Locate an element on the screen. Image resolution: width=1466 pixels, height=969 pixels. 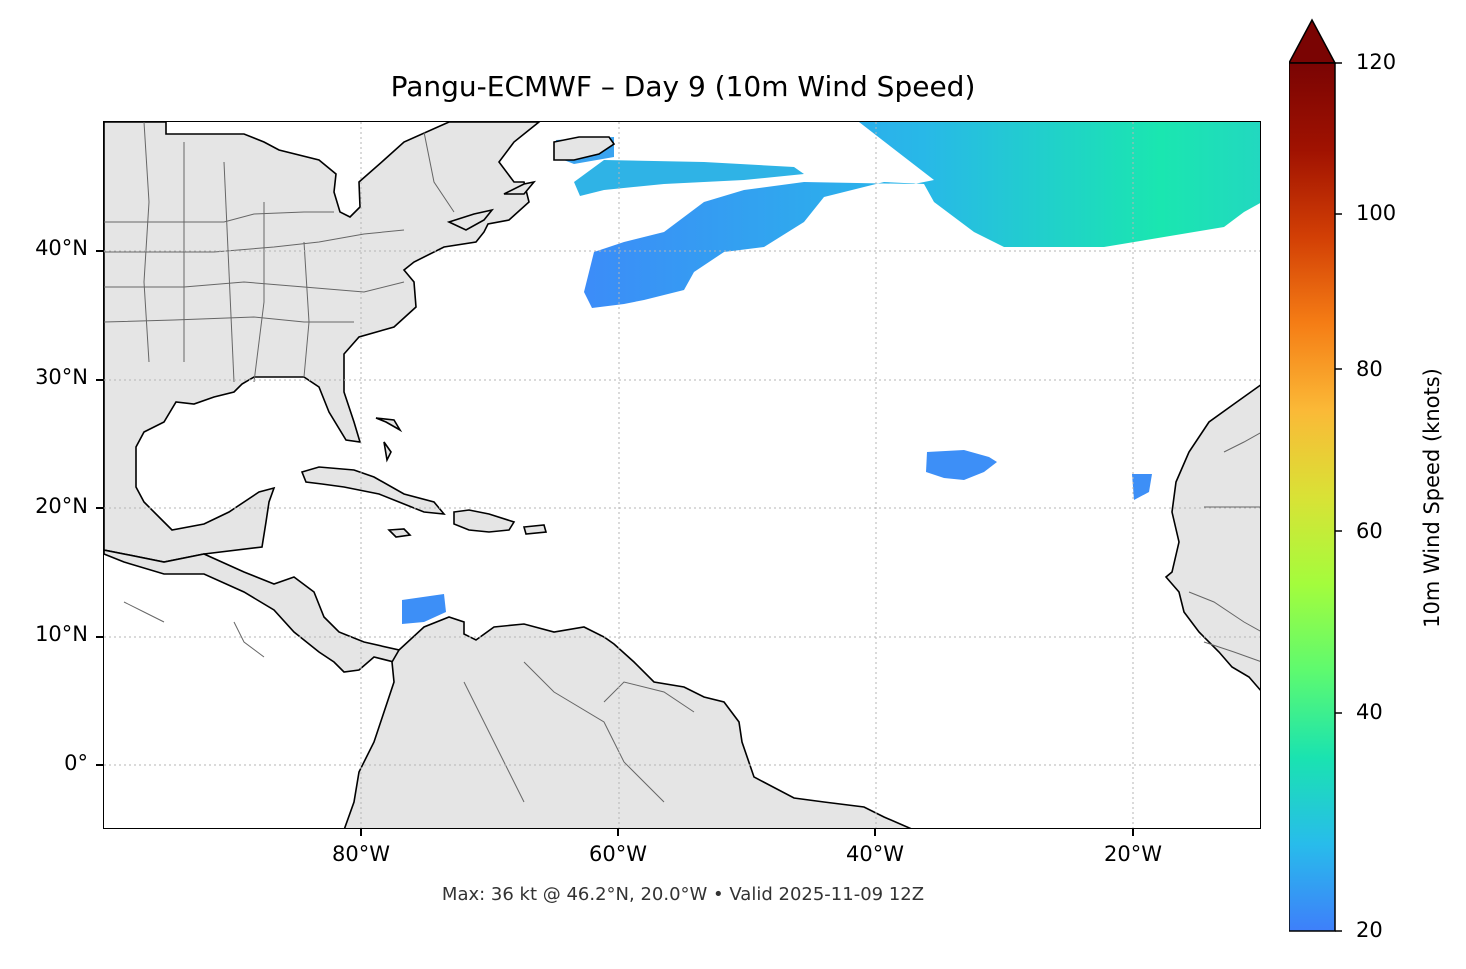
wind-patch-canary is located at coordinates (1142, 487).